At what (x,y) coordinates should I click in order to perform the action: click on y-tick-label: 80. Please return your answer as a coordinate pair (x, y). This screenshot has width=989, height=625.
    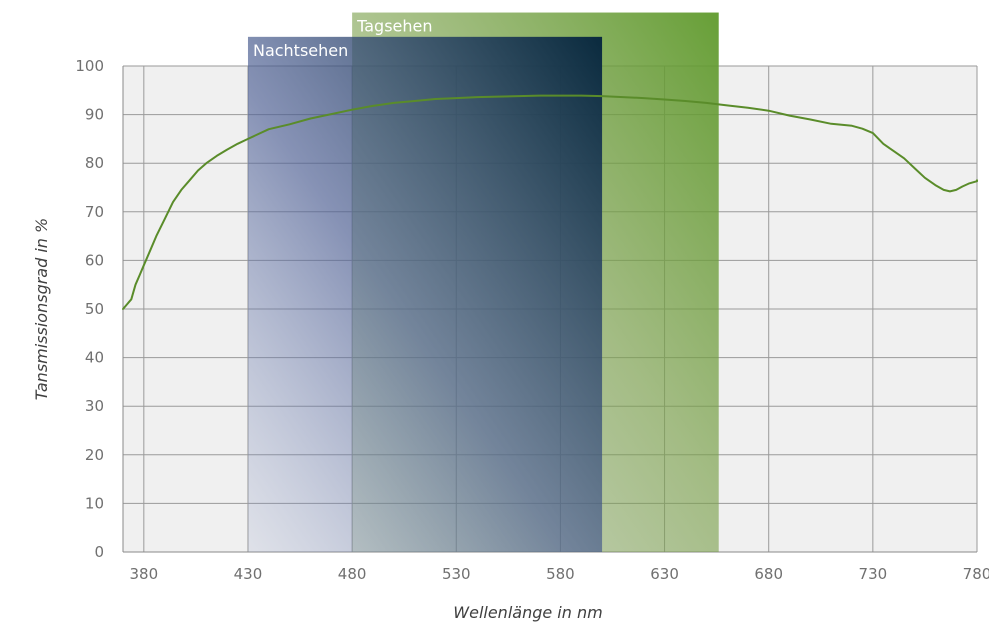
    Looking at the image, I should click on (94, 163).